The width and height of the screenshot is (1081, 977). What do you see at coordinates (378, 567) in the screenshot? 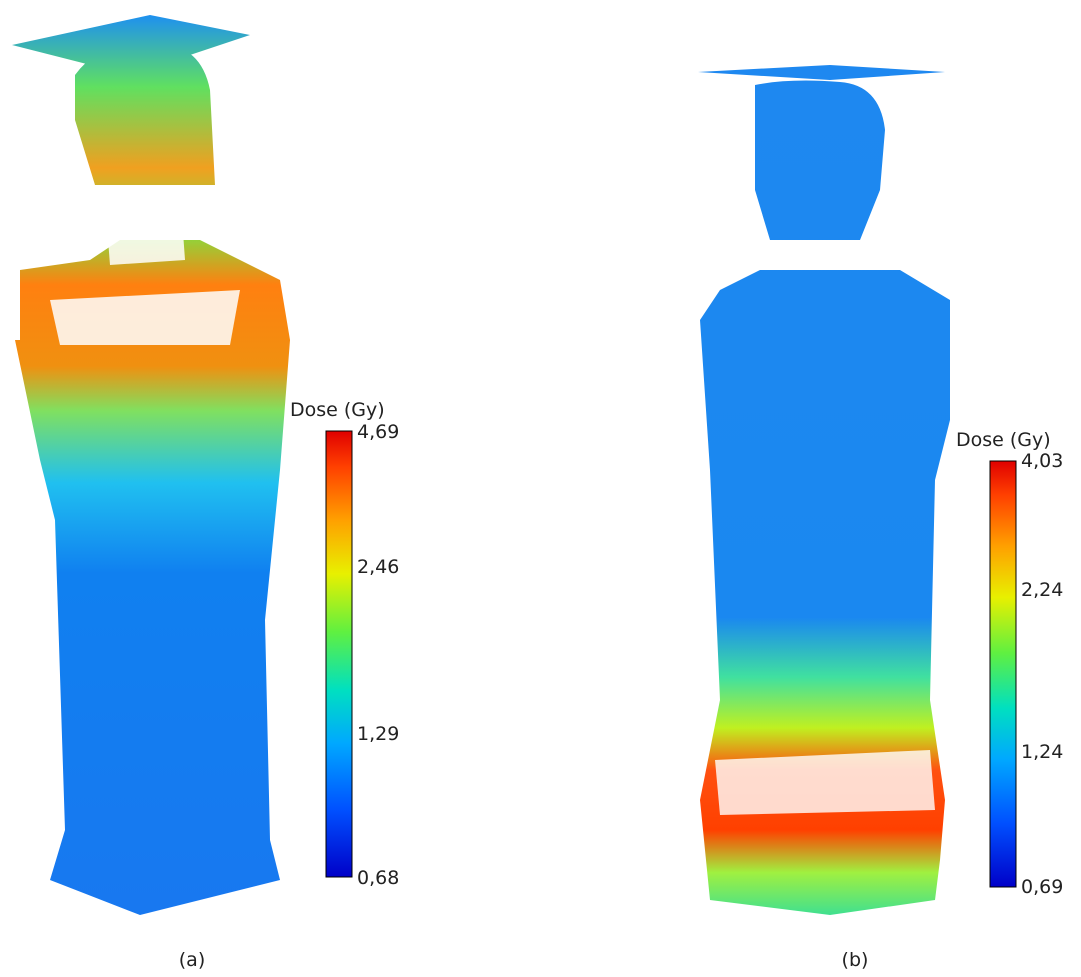
I see `colorbar-tick-label: 2,46` at bounding box center [378, 567].